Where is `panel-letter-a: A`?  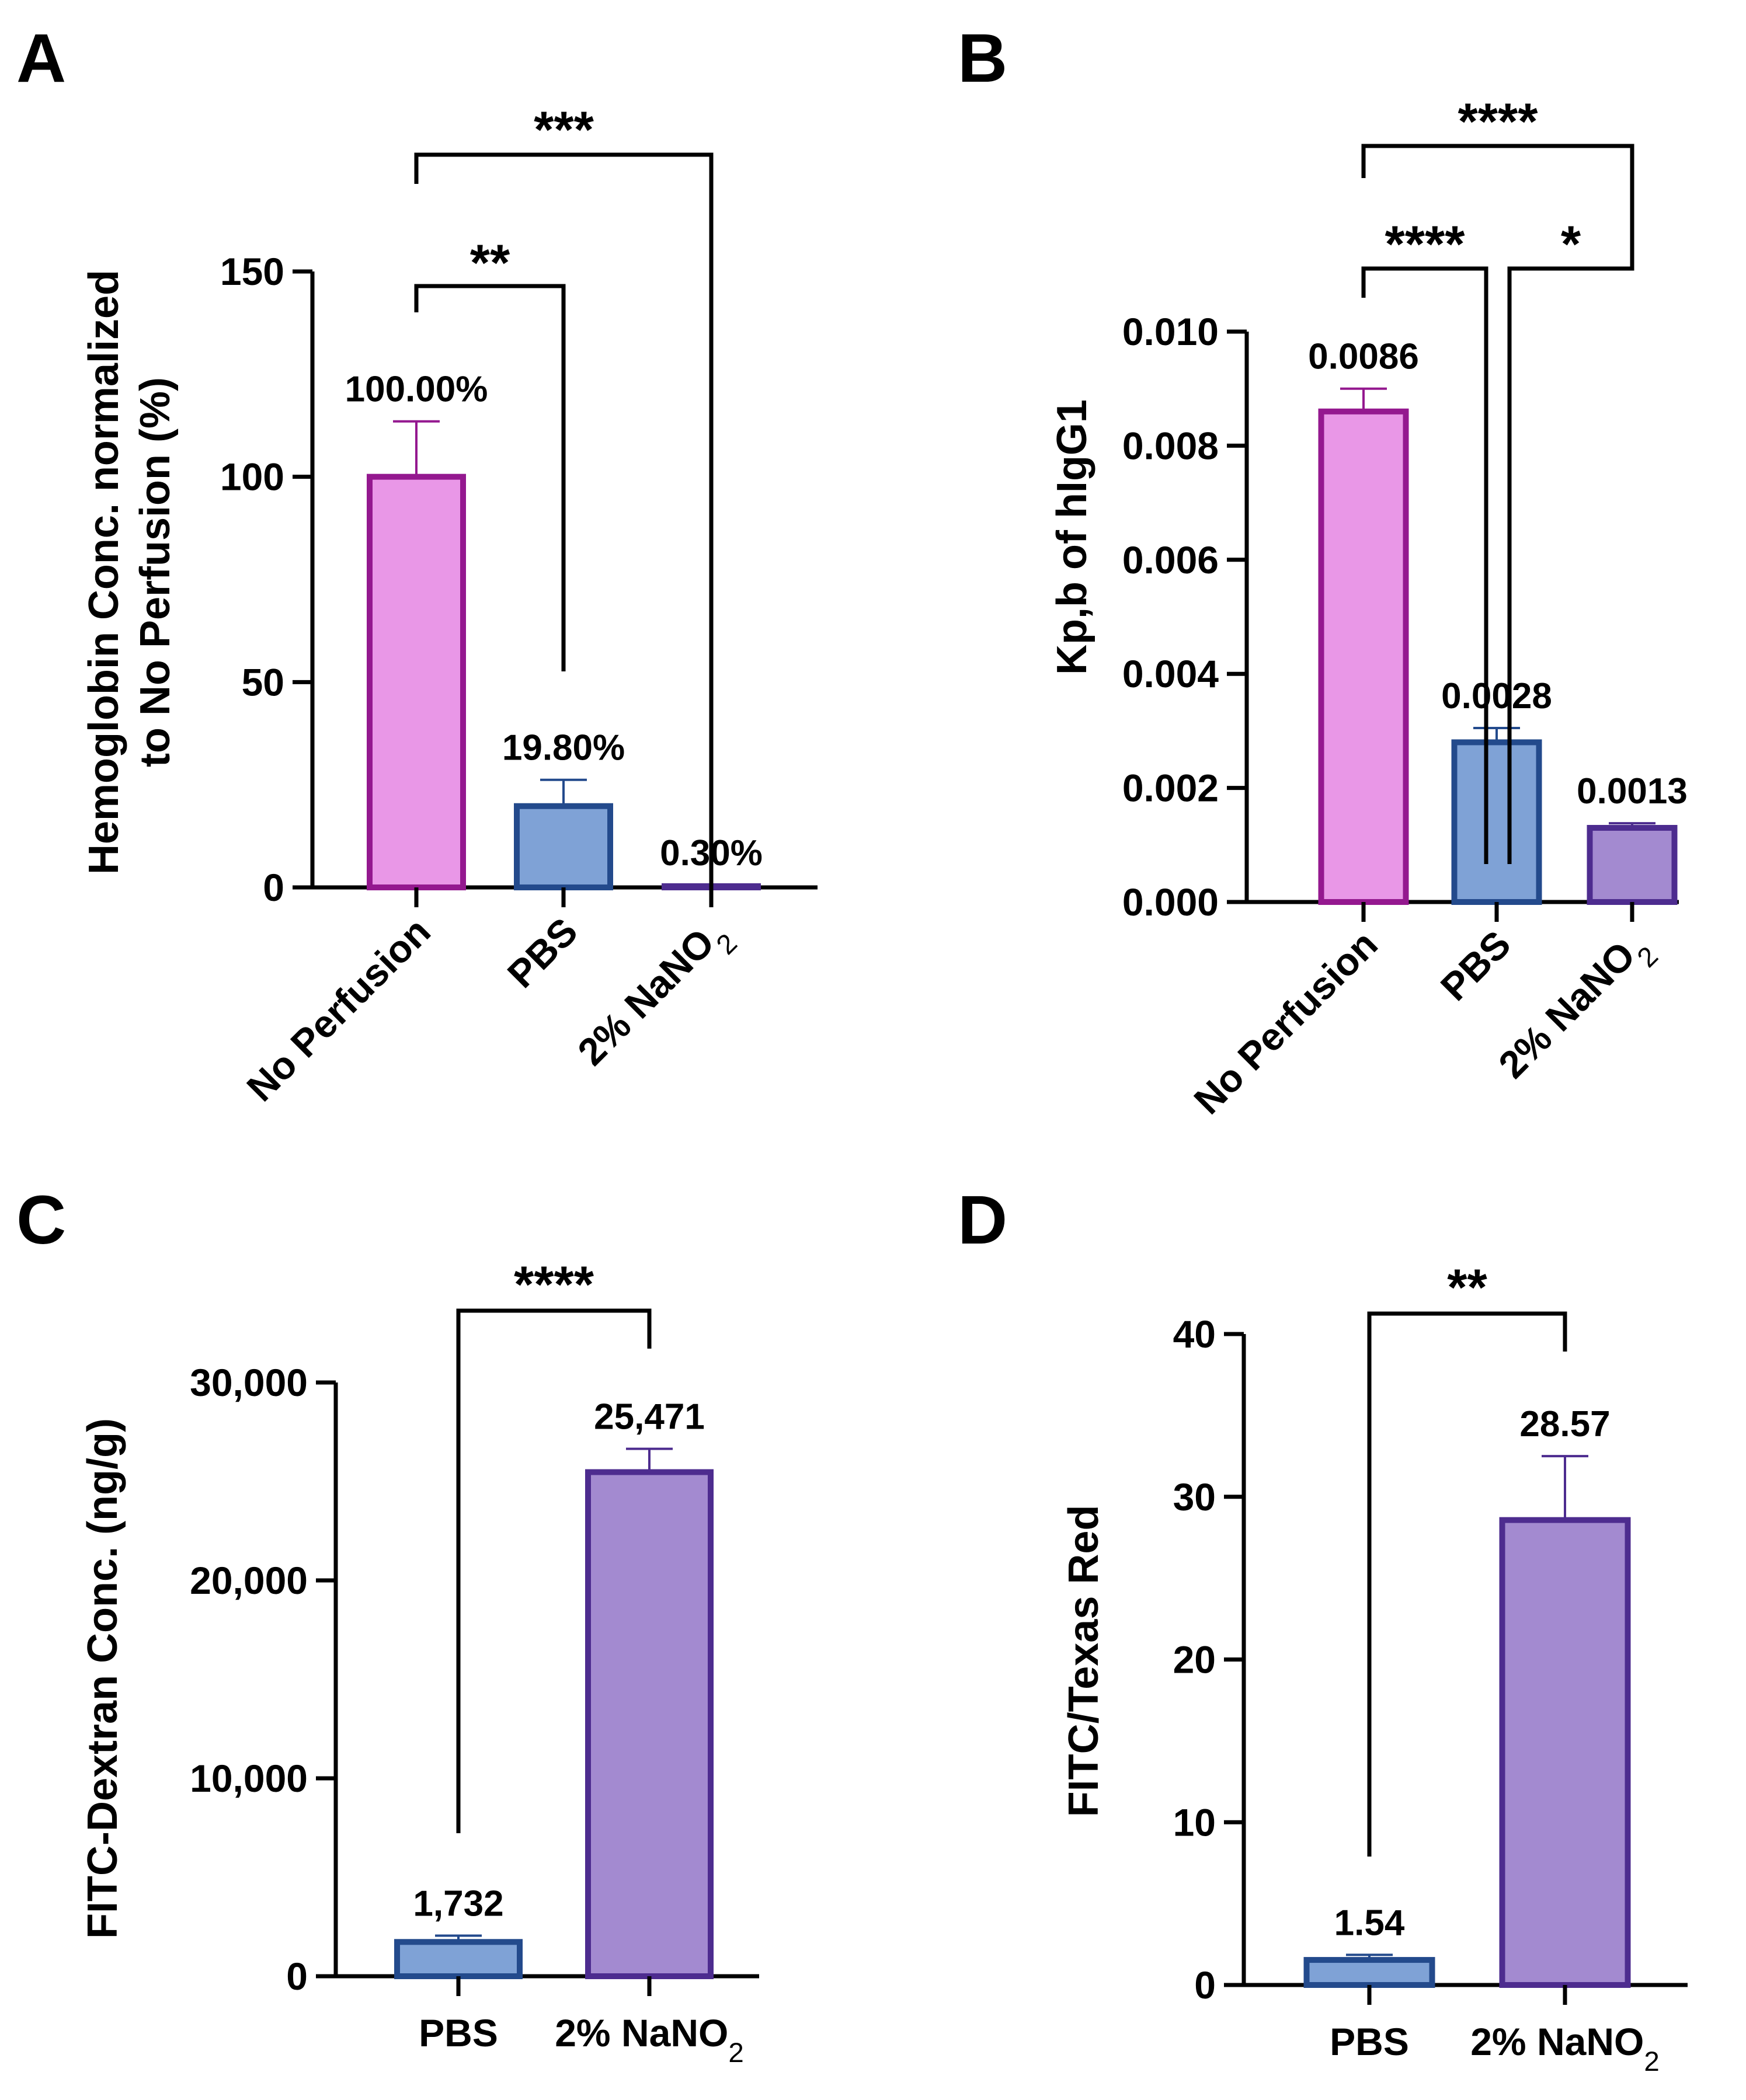
panel-letter-a: A is located at coordinates (41, 59).